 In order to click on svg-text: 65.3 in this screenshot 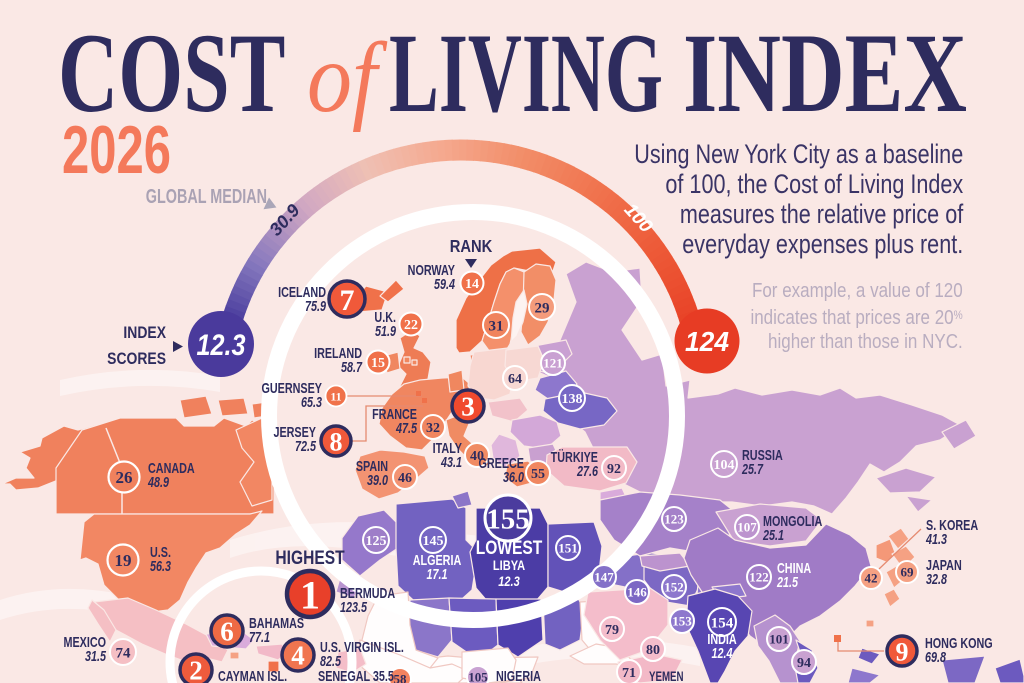, I will do `click(312, 401)`.